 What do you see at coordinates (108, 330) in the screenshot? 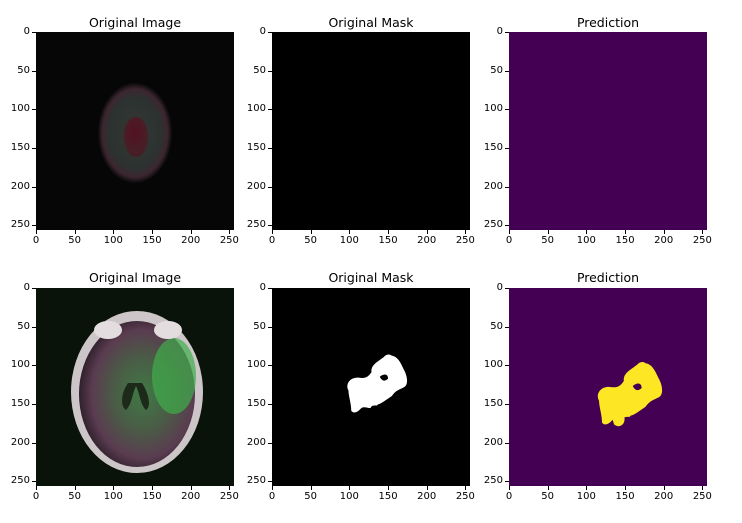
I see `orbit-left` at bounding box center [108, 330].